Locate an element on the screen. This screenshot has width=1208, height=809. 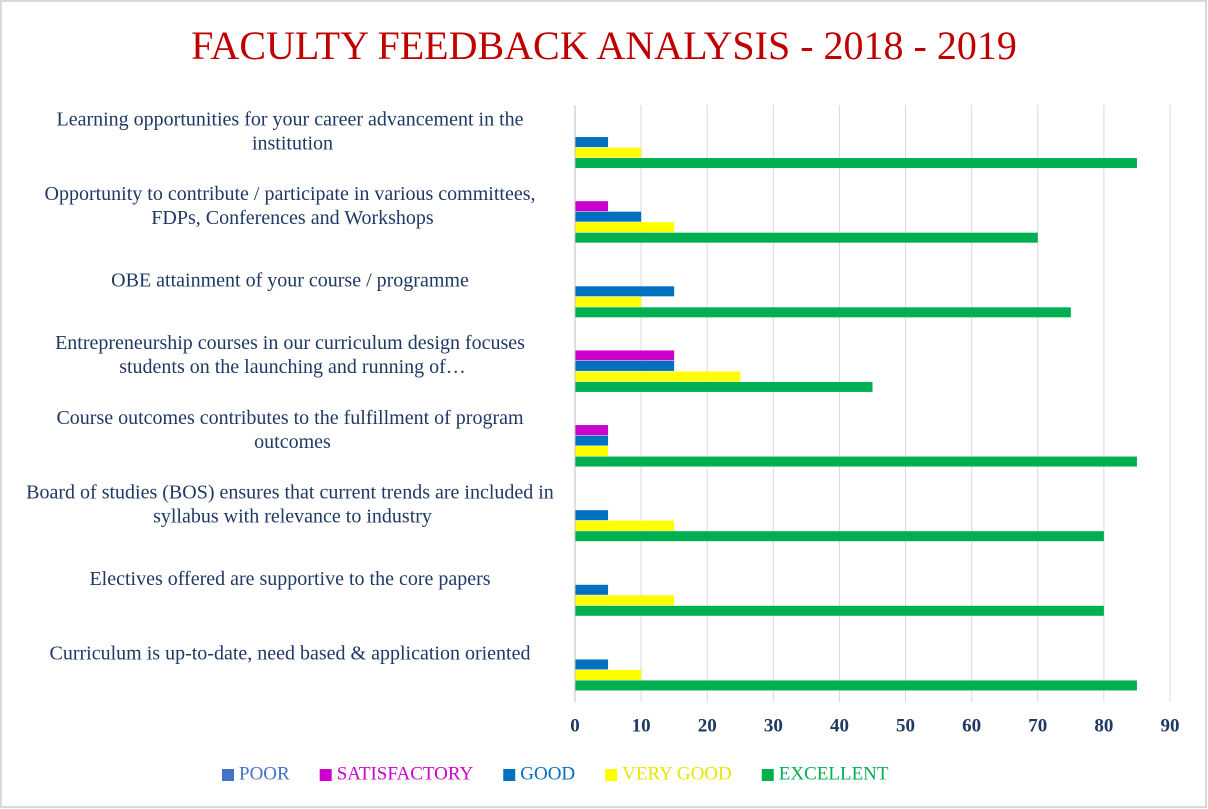
x-tick-label: 20 is located at coordinates (707, 725).